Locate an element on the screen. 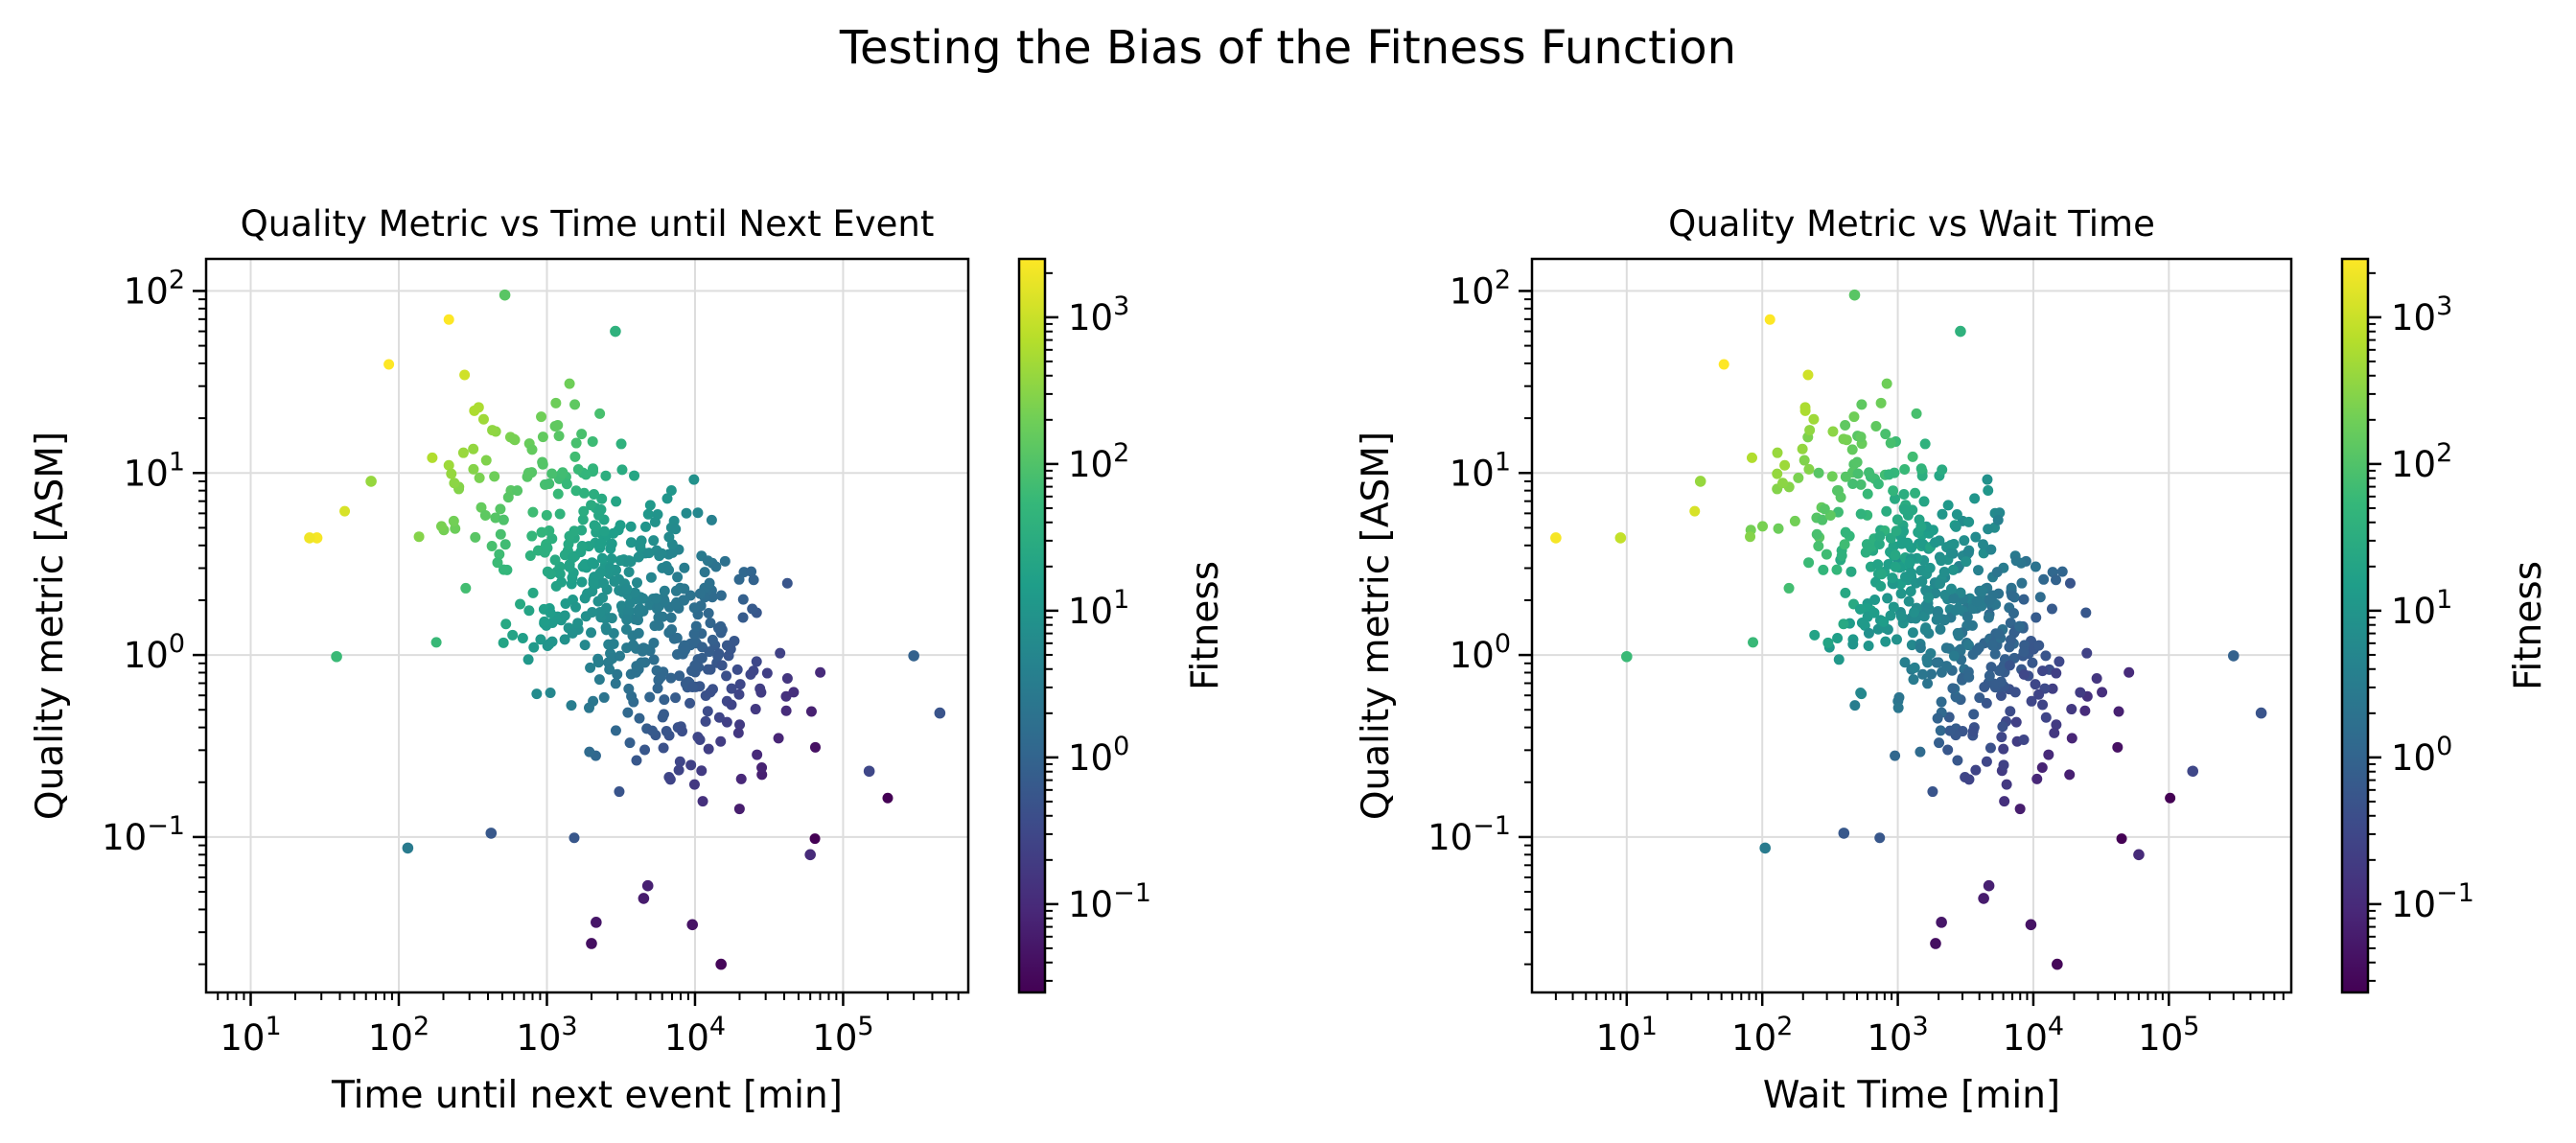  colorbar: 10−1 100 101 102 103 Fitness is located at coordinates (2445, 626).